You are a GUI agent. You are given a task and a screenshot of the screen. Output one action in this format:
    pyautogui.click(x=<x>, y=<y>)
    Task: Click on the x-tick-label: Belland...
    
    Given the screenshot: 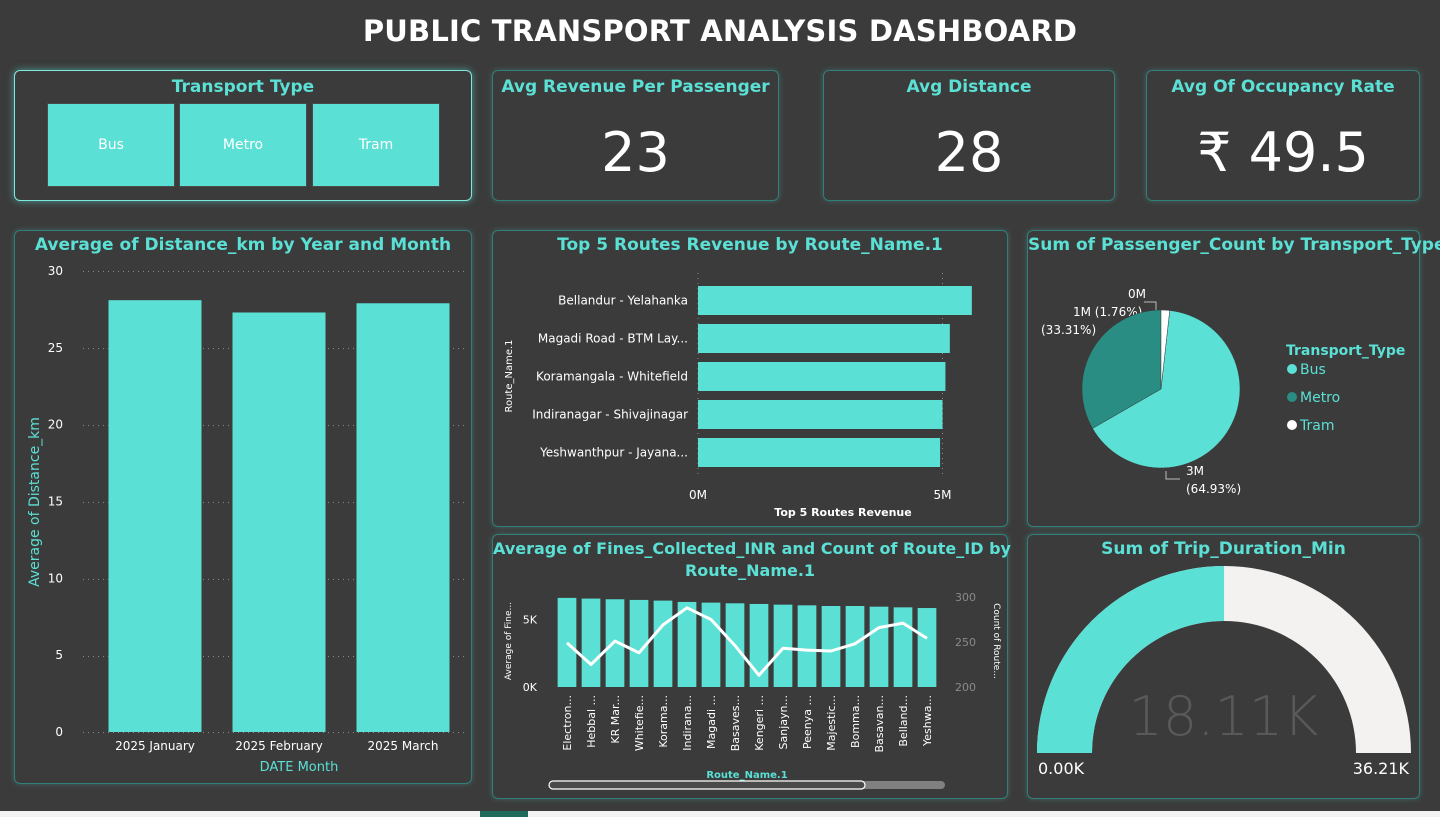 What is the action you would take?
    pyautogui.click(x=903, y=721)
    